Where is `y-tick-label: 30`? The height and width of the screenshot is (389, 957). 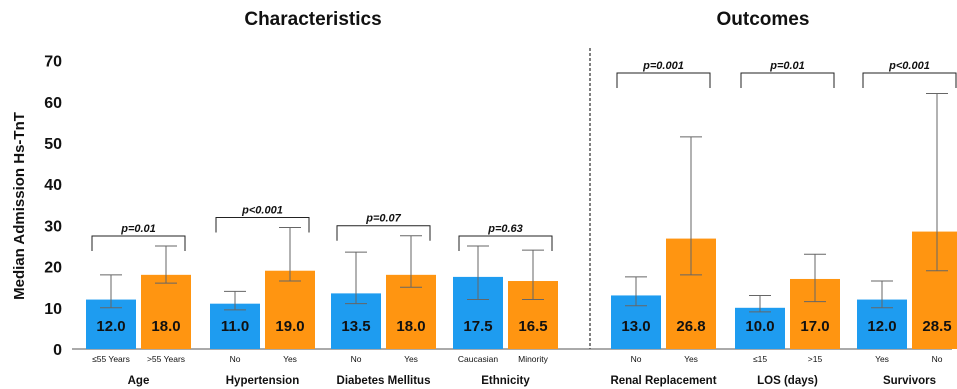 y-tick-label: 30 is located at coordinates (53, 226).